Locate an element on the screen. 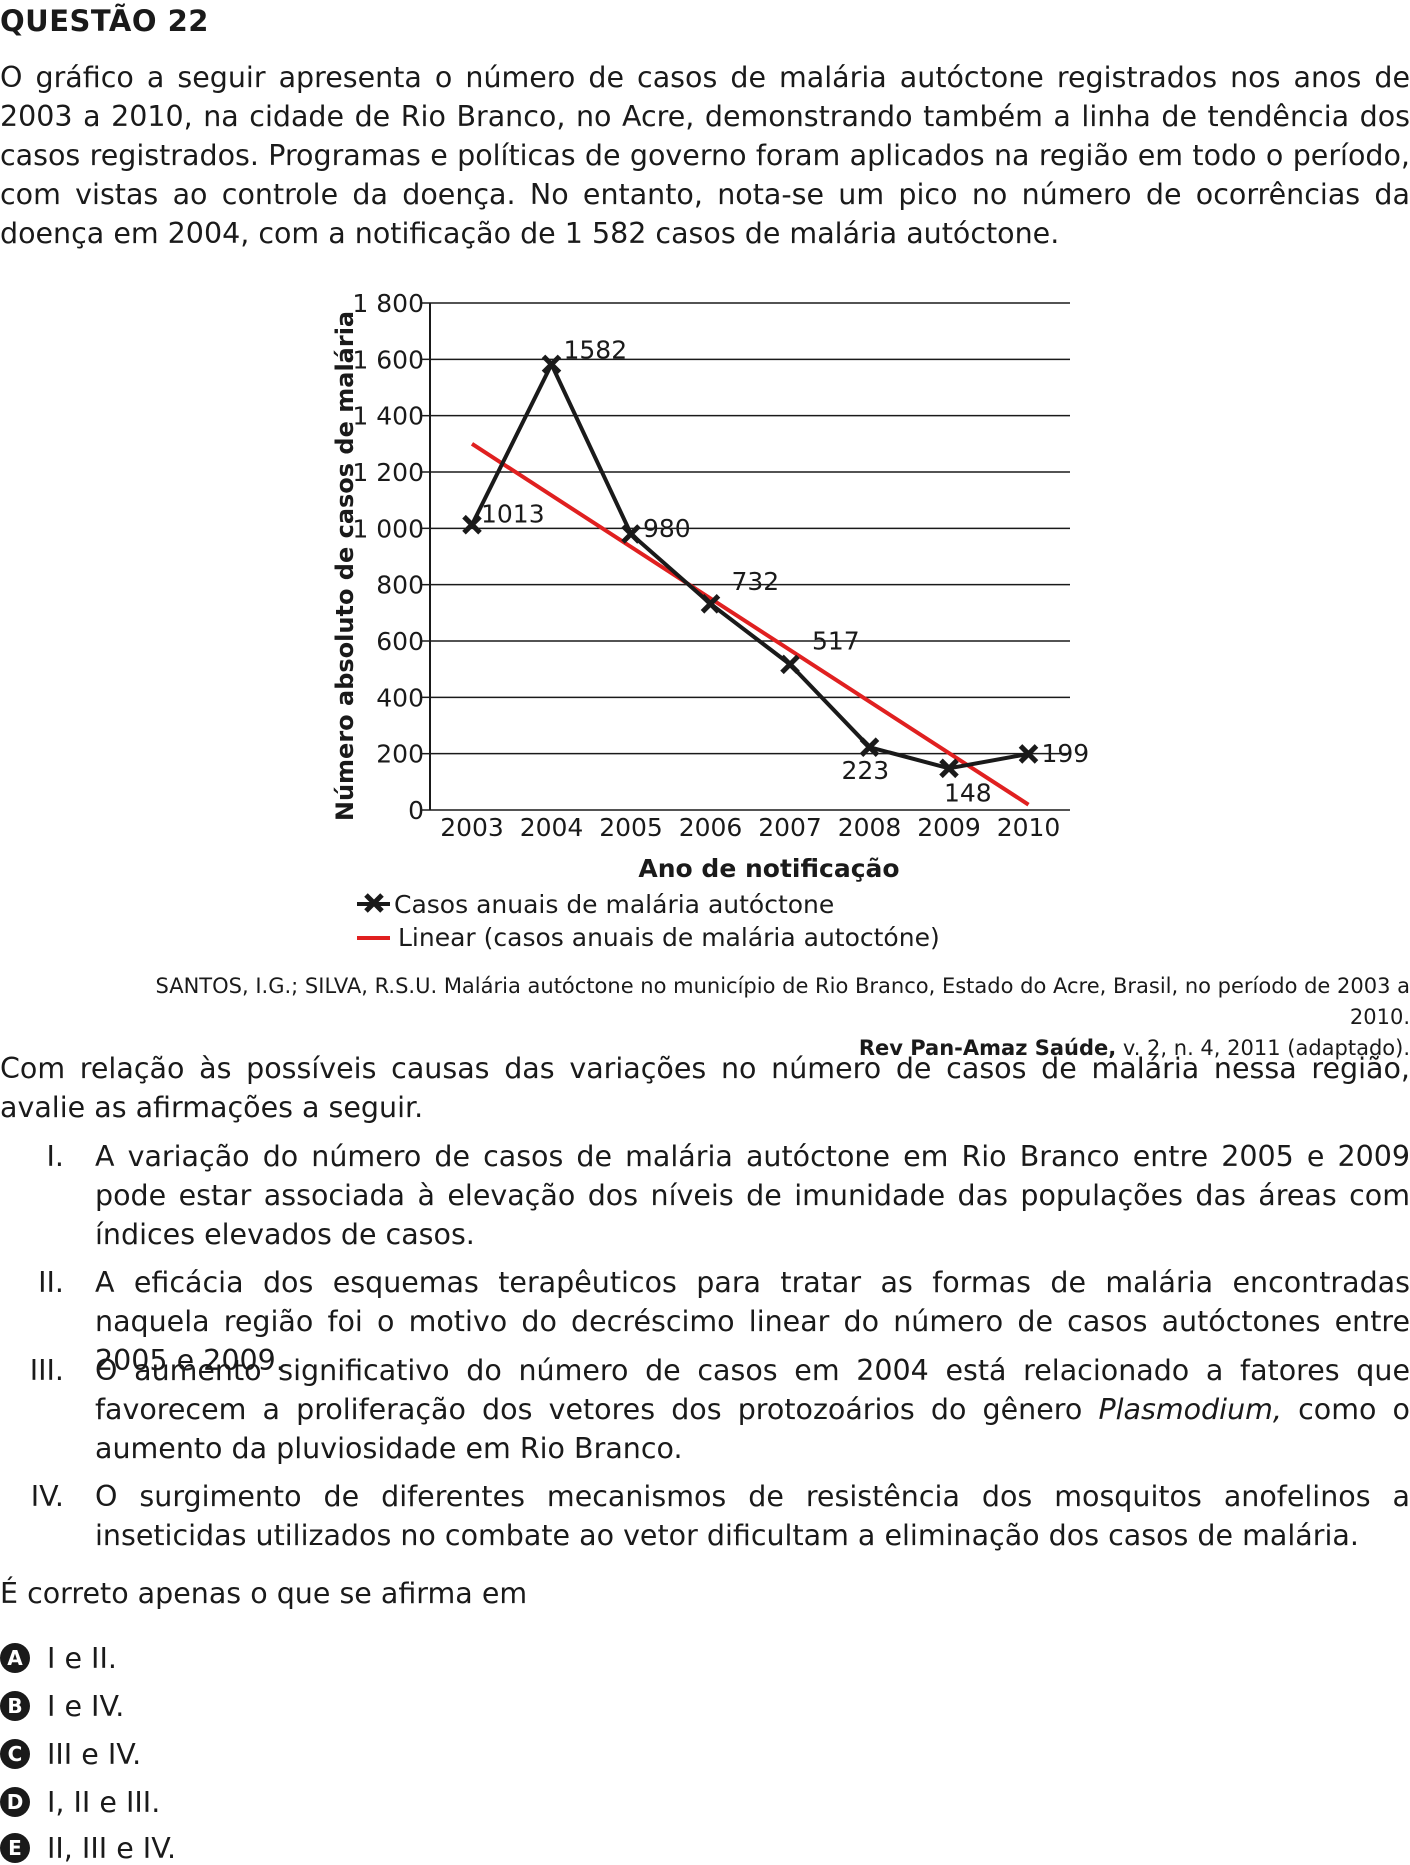 This screenshot has height=1865, width=1410. option-a: A I e II. is located at coordinates (58, 1658).